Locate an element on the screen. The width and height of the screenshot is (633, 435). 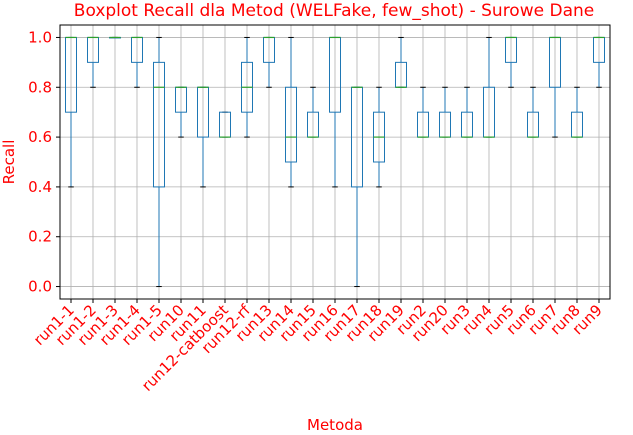
x-axis-label: Metoda is located at coordinates (335, 425).